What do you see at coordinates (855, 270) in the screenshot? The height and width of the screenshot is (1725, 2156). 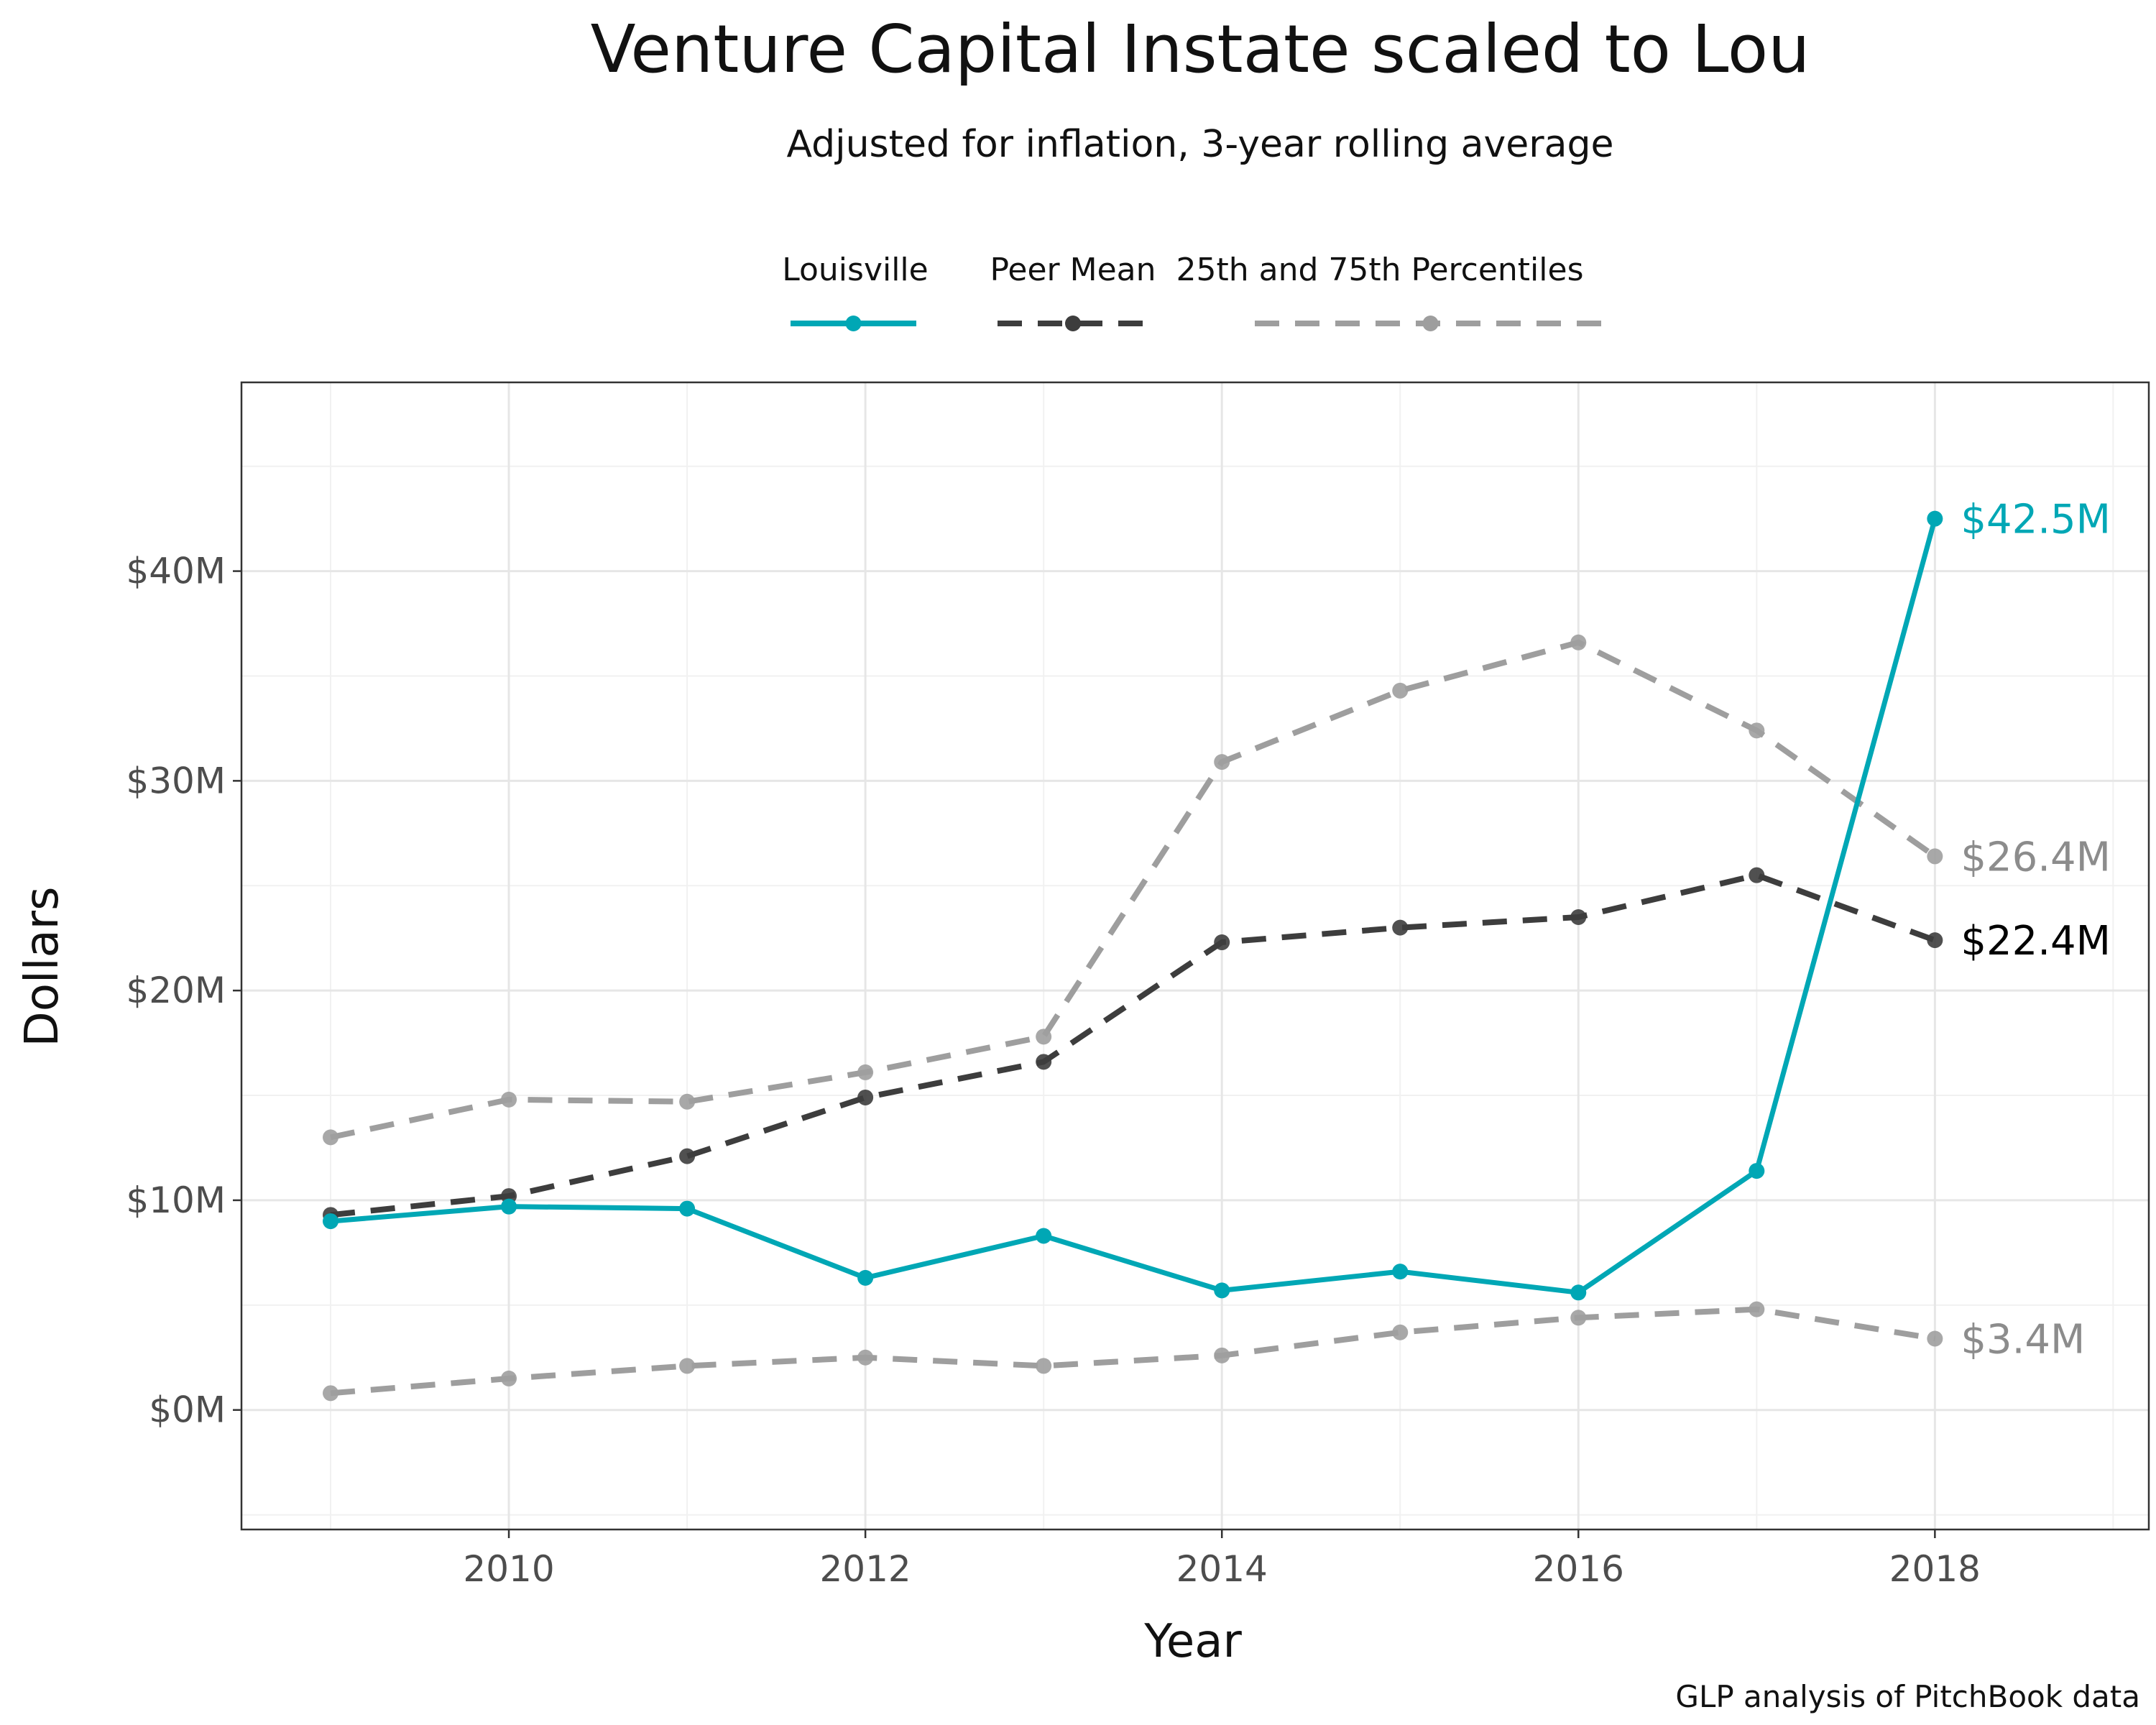 I see `legend-label: Louisville` at bounding box center [855, 270].